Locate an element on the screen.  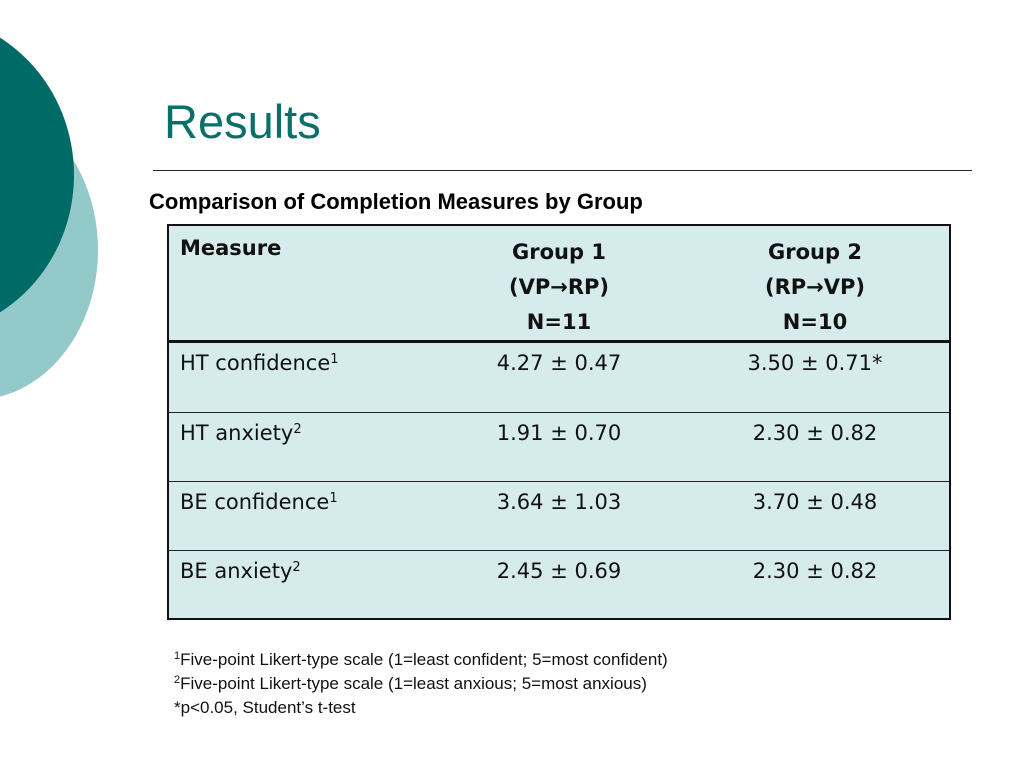
footnote: *p<0.05, Student’s t-test is located at coordinates (421, 708).